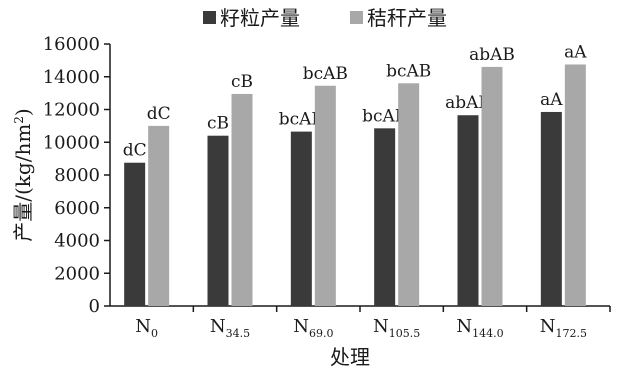  I want to click on x-tick-label: N69.0, so click(313, 328).